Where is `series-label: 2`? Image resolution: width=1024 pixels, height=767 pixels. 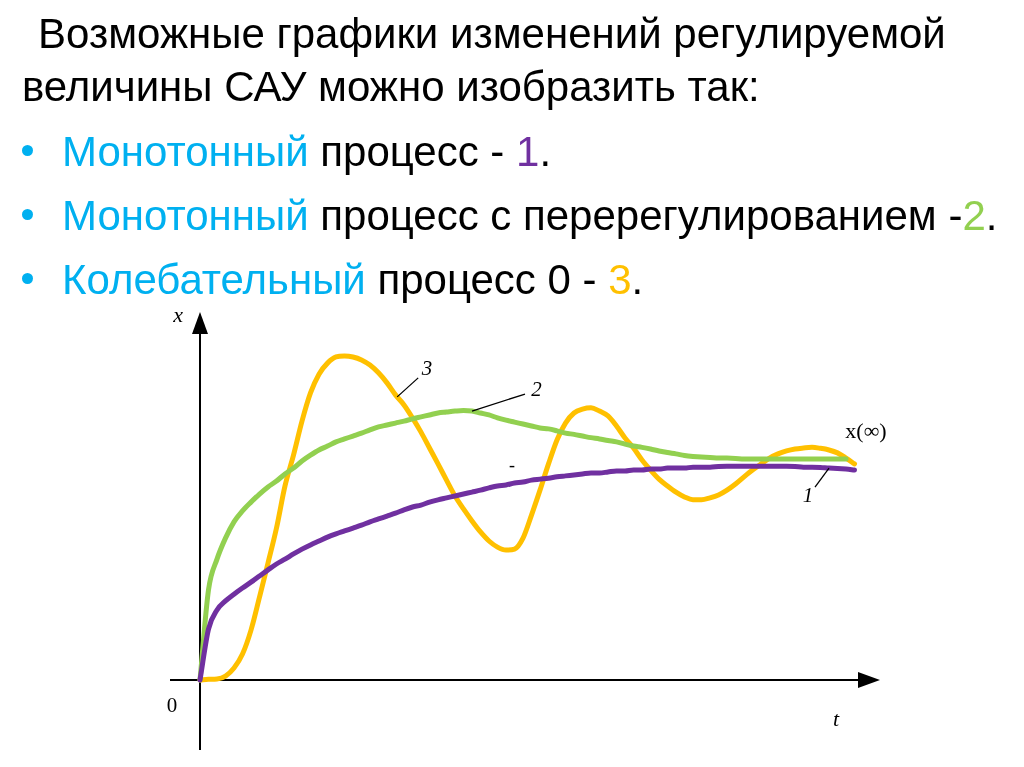
series-label: 2 is located at coordinates (537, 388).